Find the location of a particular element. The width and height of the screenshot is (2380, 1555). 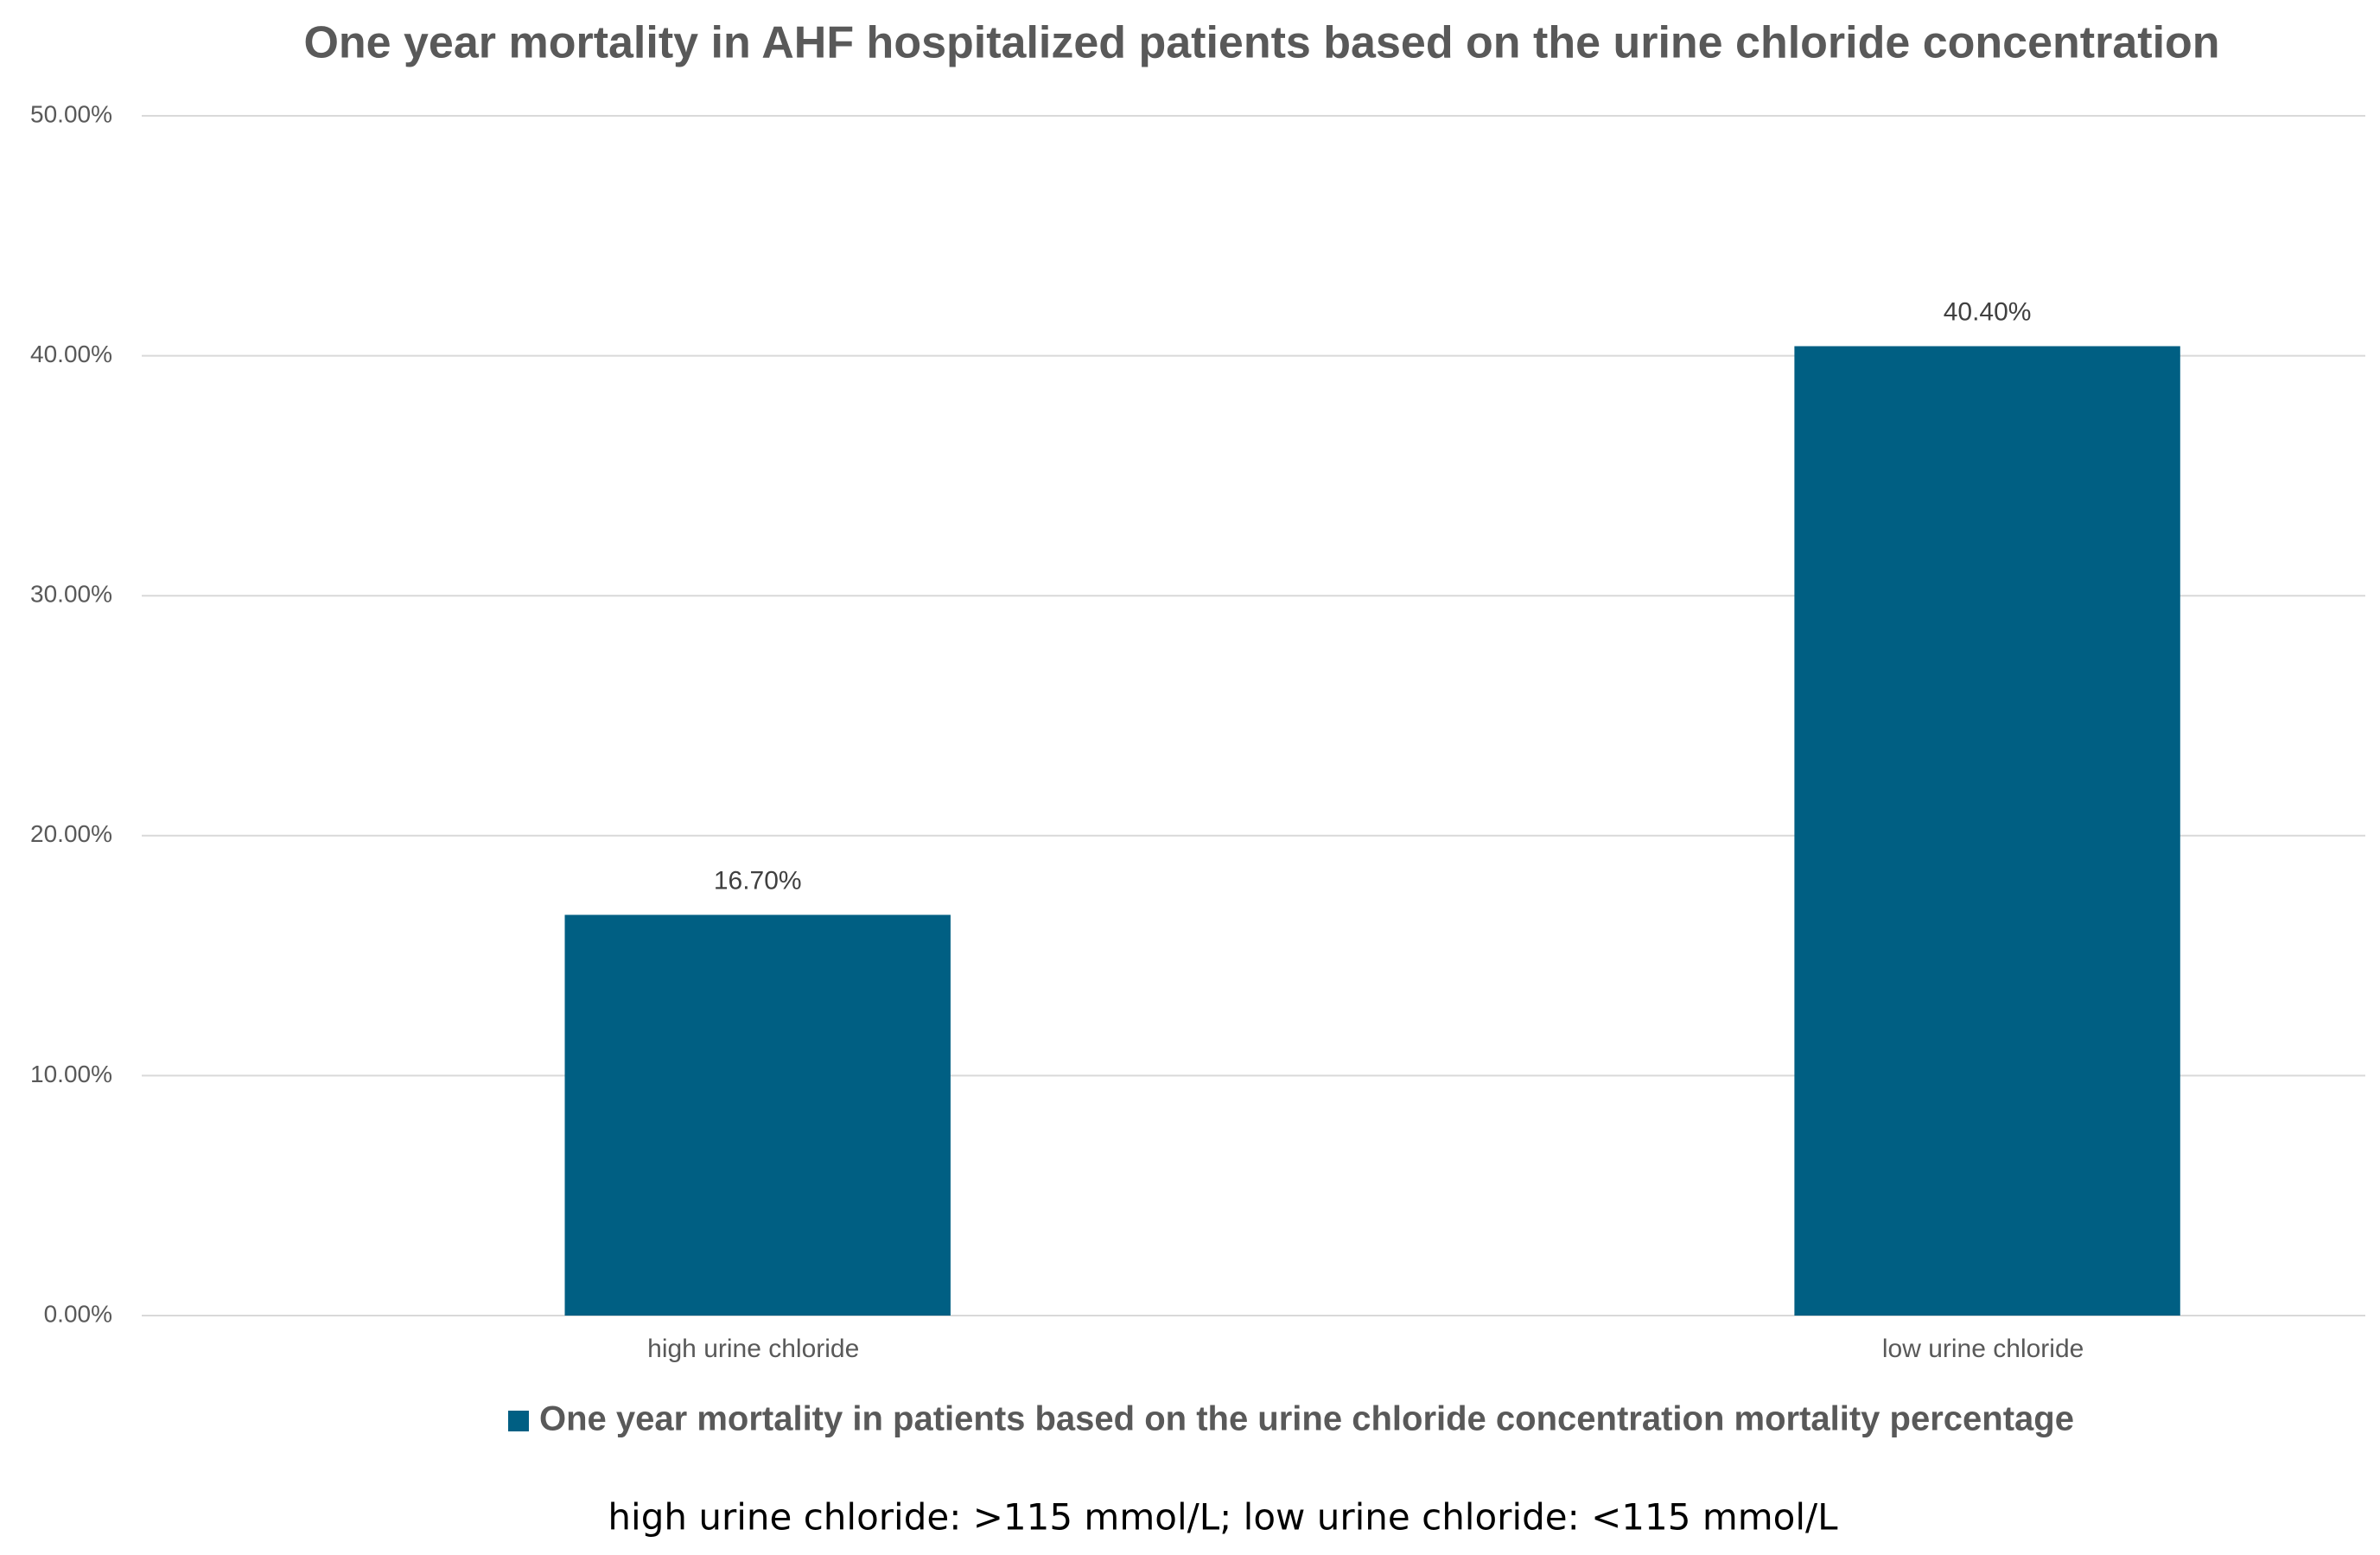

y-tick-label: 50.00% is located at coordinates (71, 113).